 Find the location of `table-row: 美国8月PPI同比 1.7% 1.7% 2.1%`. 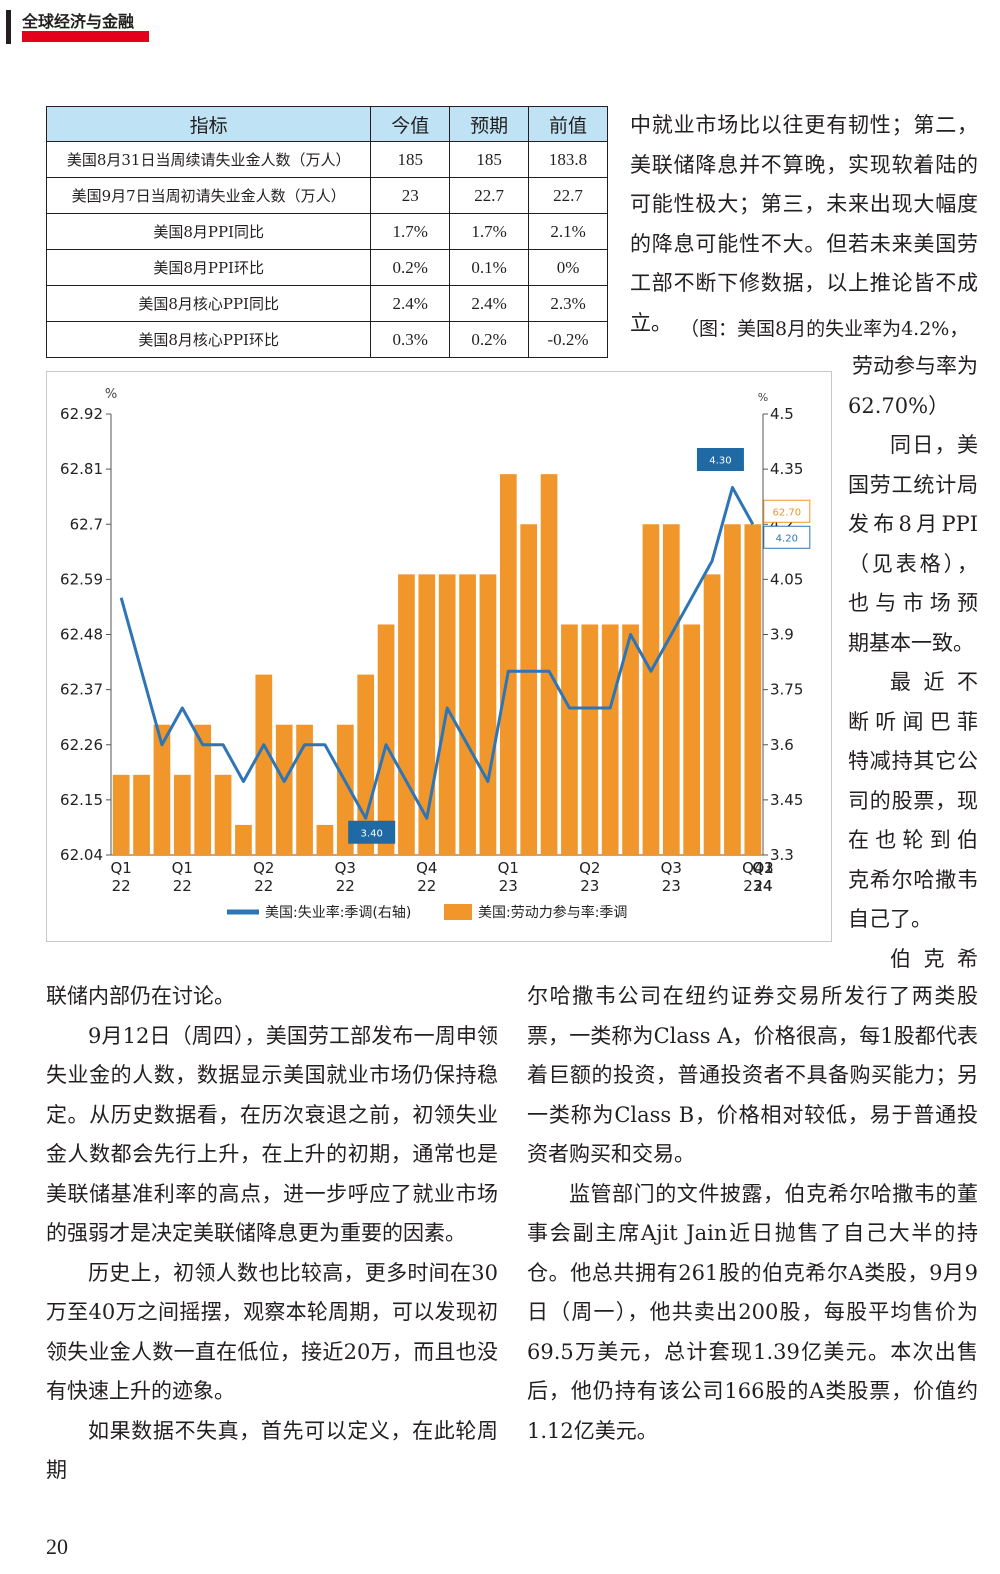

table-row: 美国8月PPI同比 1.7% 1.7% 2.1% is located at coordinates (326, 231).